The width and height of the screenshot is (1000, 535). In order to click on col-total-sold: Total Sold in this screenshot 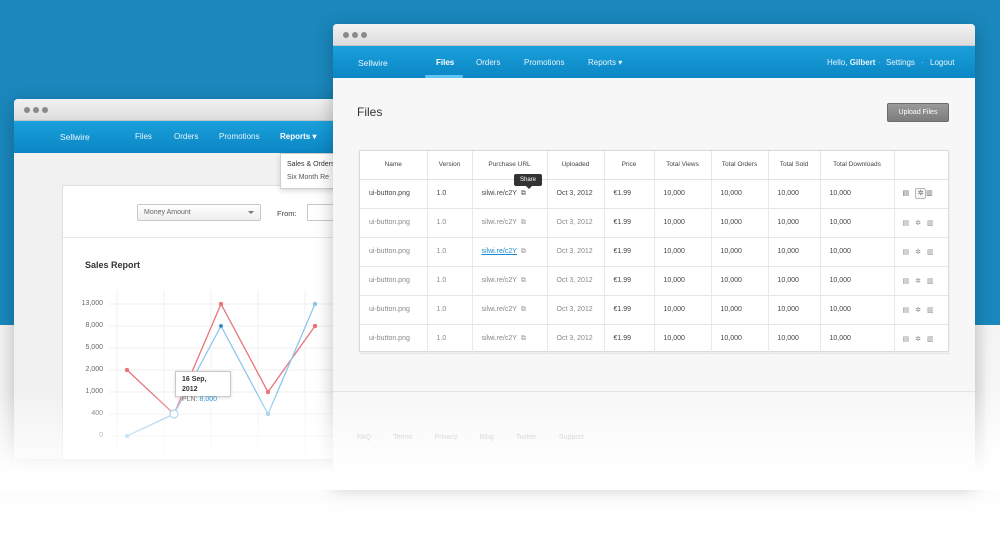, I will do `click(794, 165)`.